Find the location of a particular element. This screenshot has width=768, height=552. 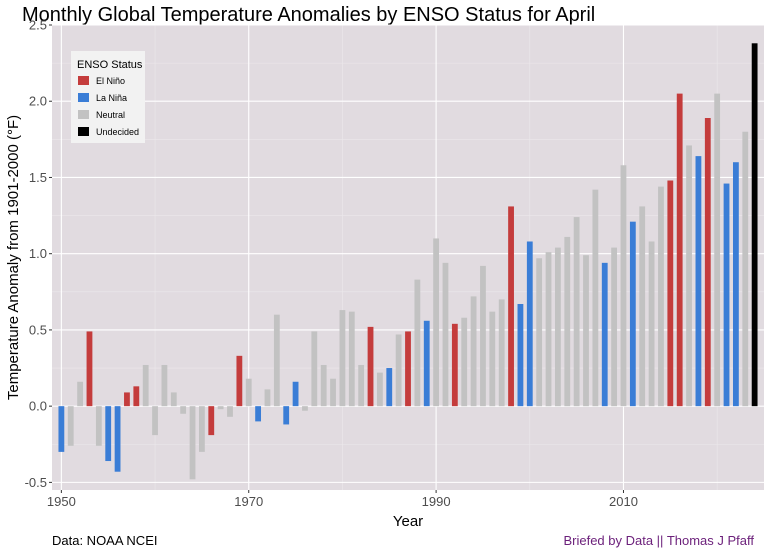

y-tick-label: 2.5 is located at coordinates (38, 25).